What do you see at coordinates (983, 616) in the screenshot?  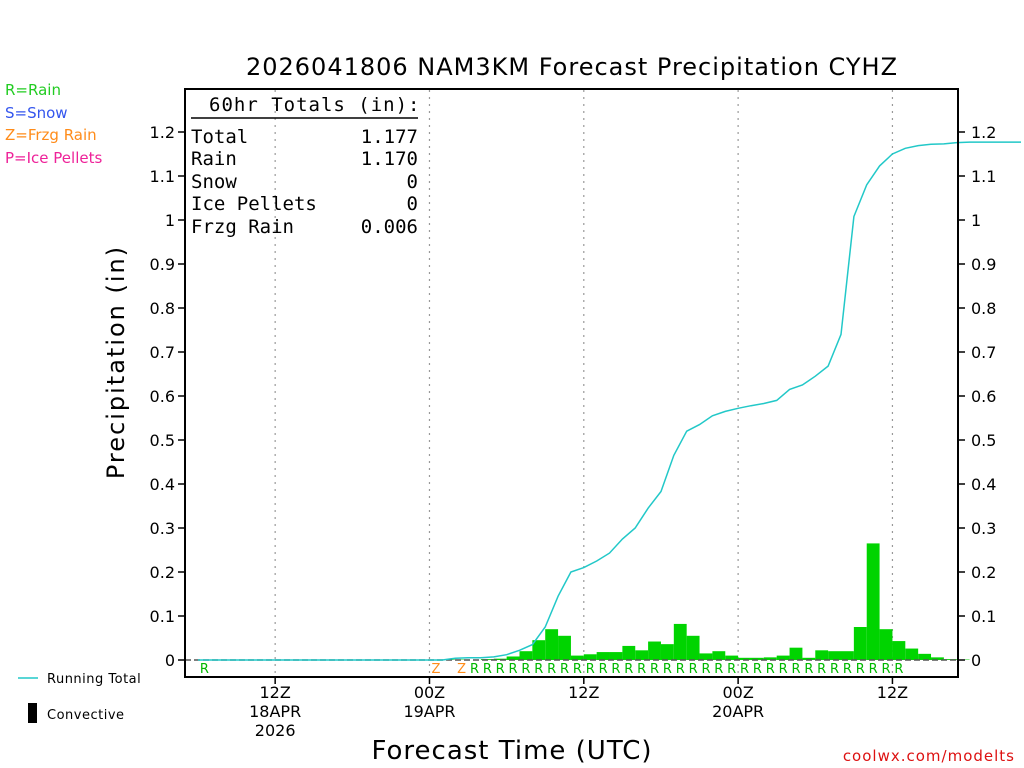 I see `y-tick-label-right: 0.1` at bounding box center [983, 616].